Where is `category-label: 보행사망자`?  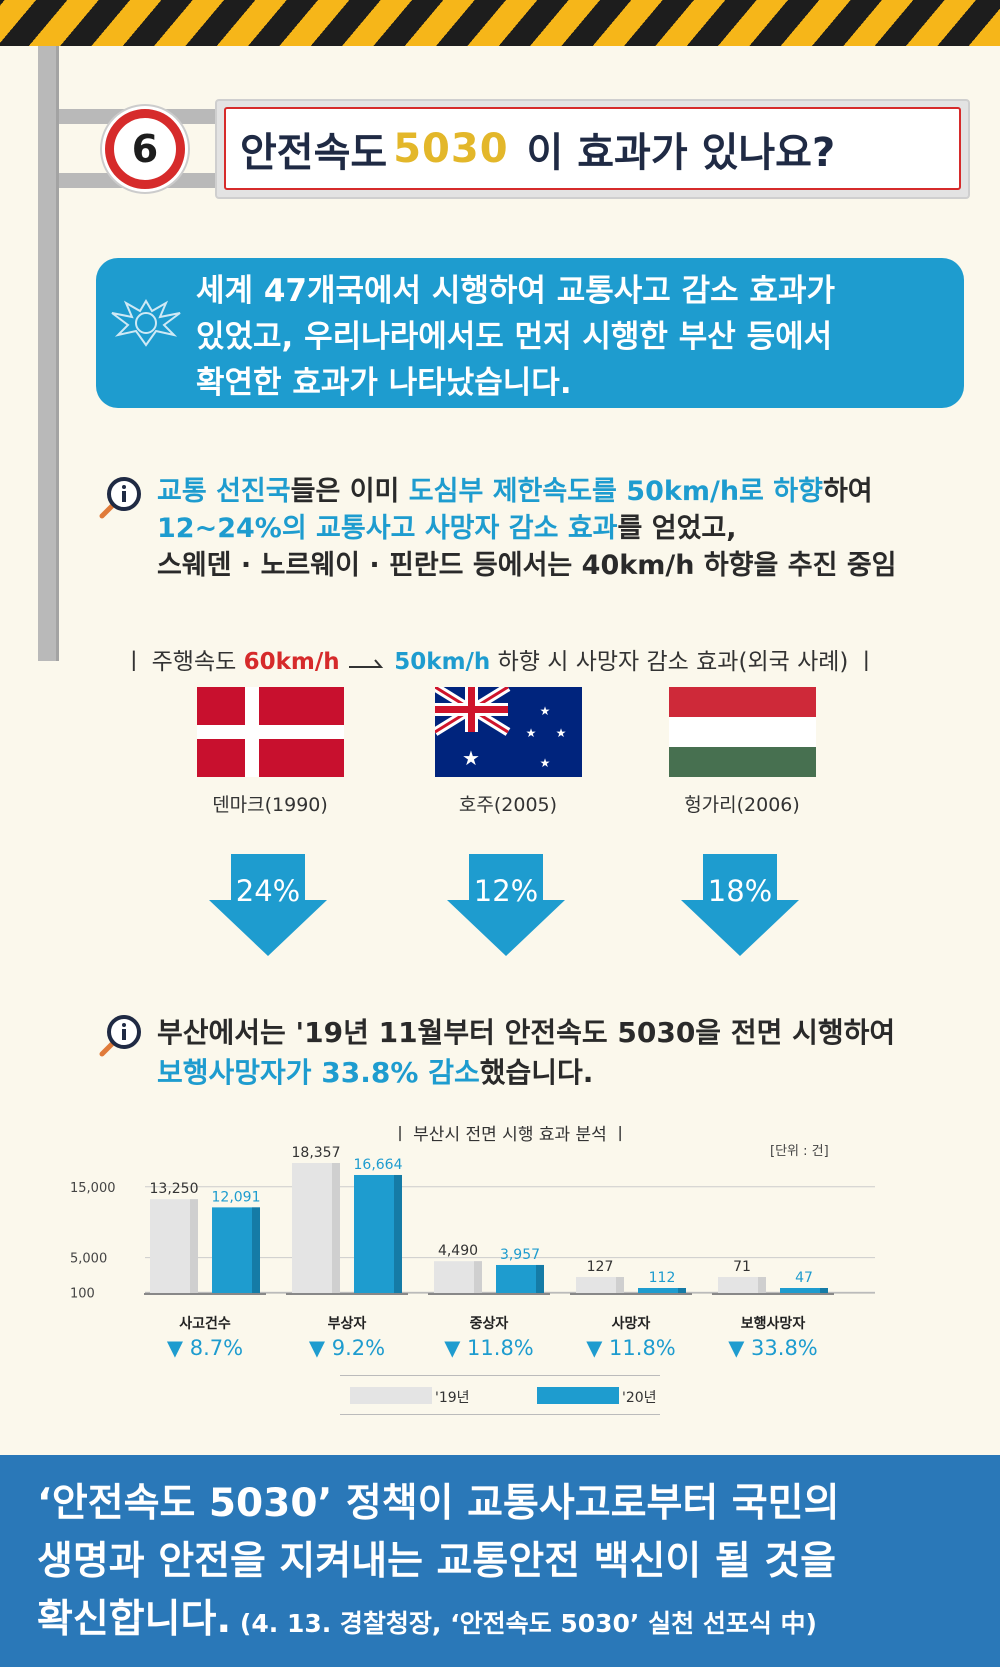 category-label: 보행사망자 is located at coordinates (773, 1324).